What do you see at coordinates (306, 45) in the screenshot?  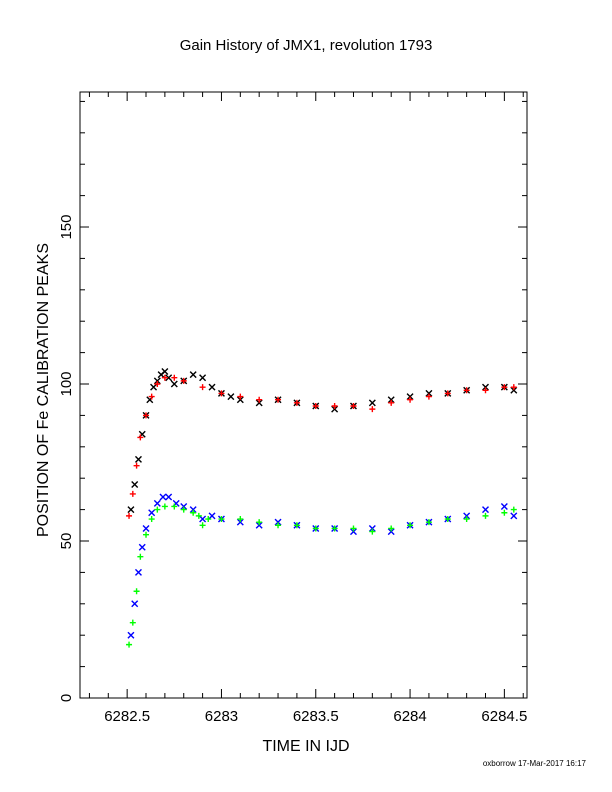 I see `chart-title: Gain History of JMX1, revolution 1793` at bounding box center [306, 45].